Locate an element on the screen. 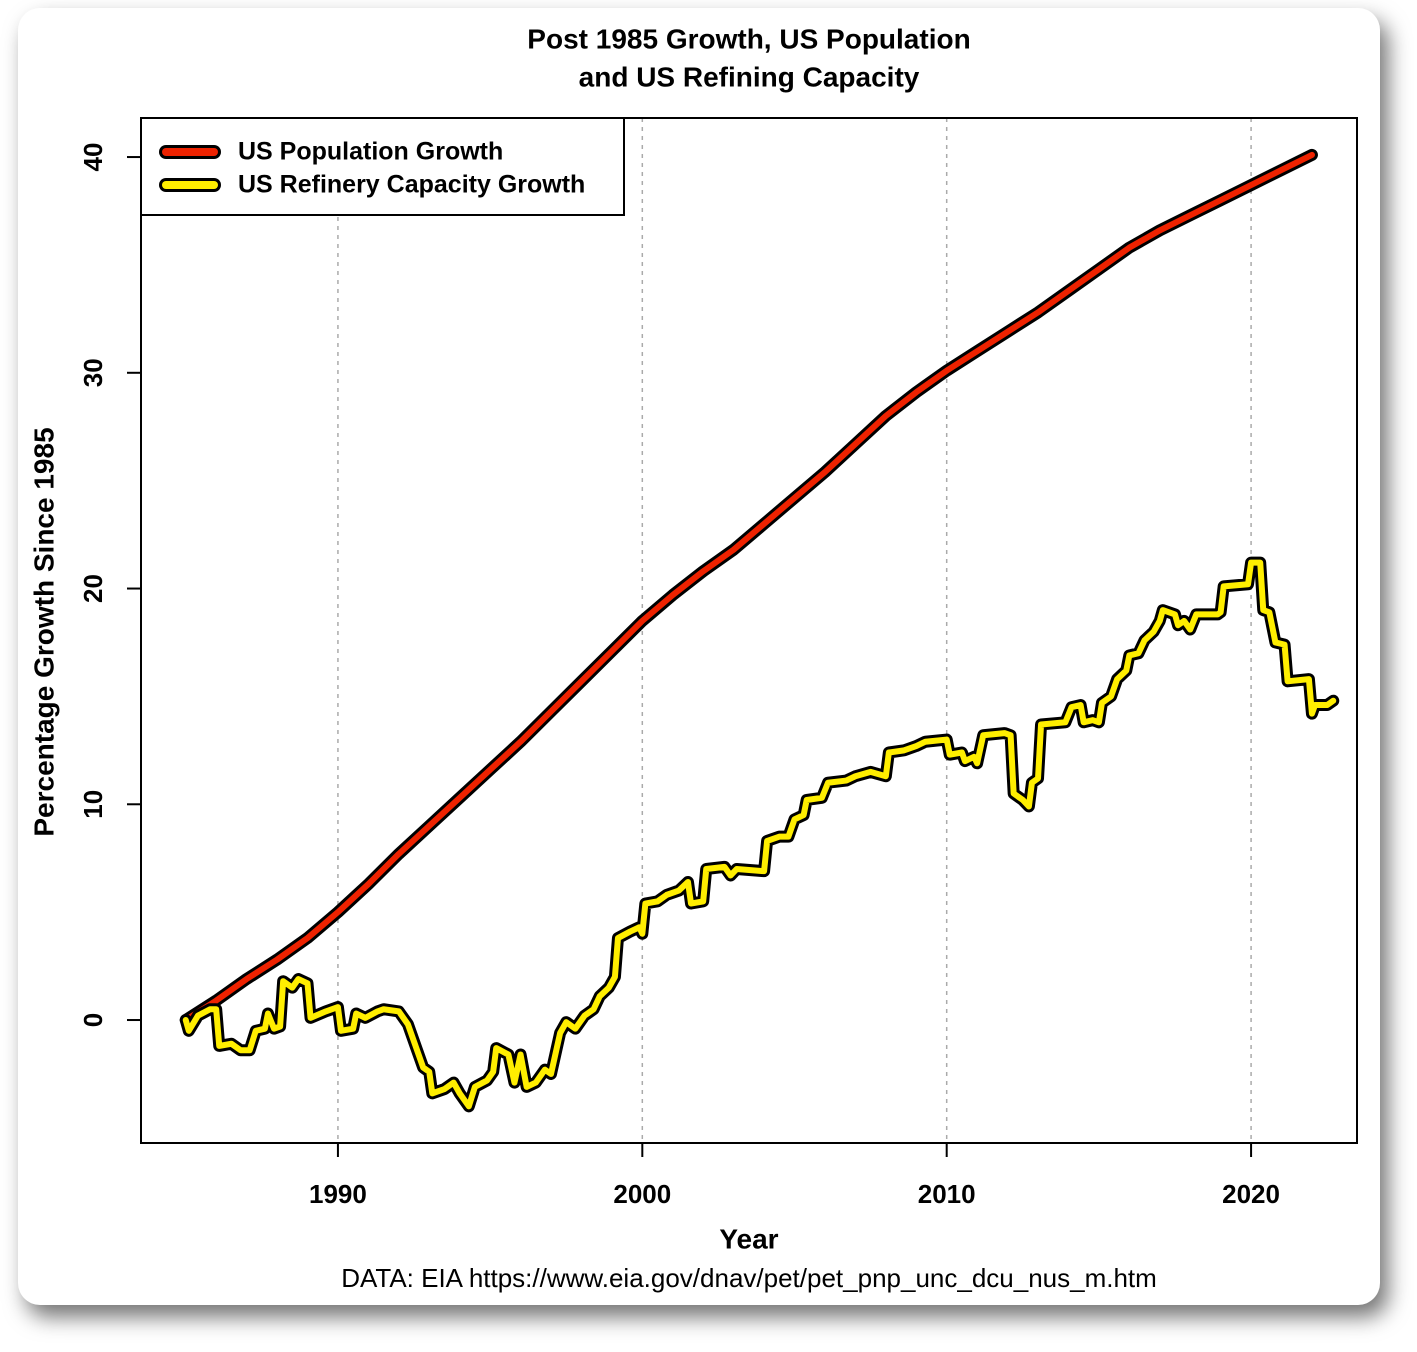 This screenshot has width=1417, height=1352. legend-label: US Refinery Capacity Growth is located at coordinates (411, 185).